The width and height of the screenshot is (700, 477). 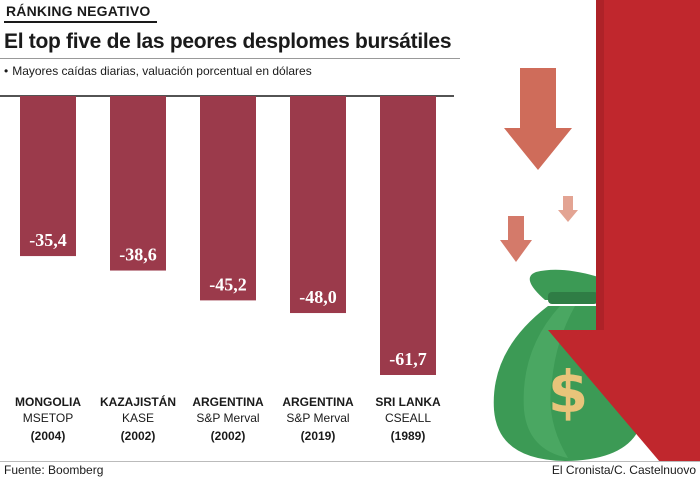 I want to click on category-index: CSEALL, so click(x=408, y=418).